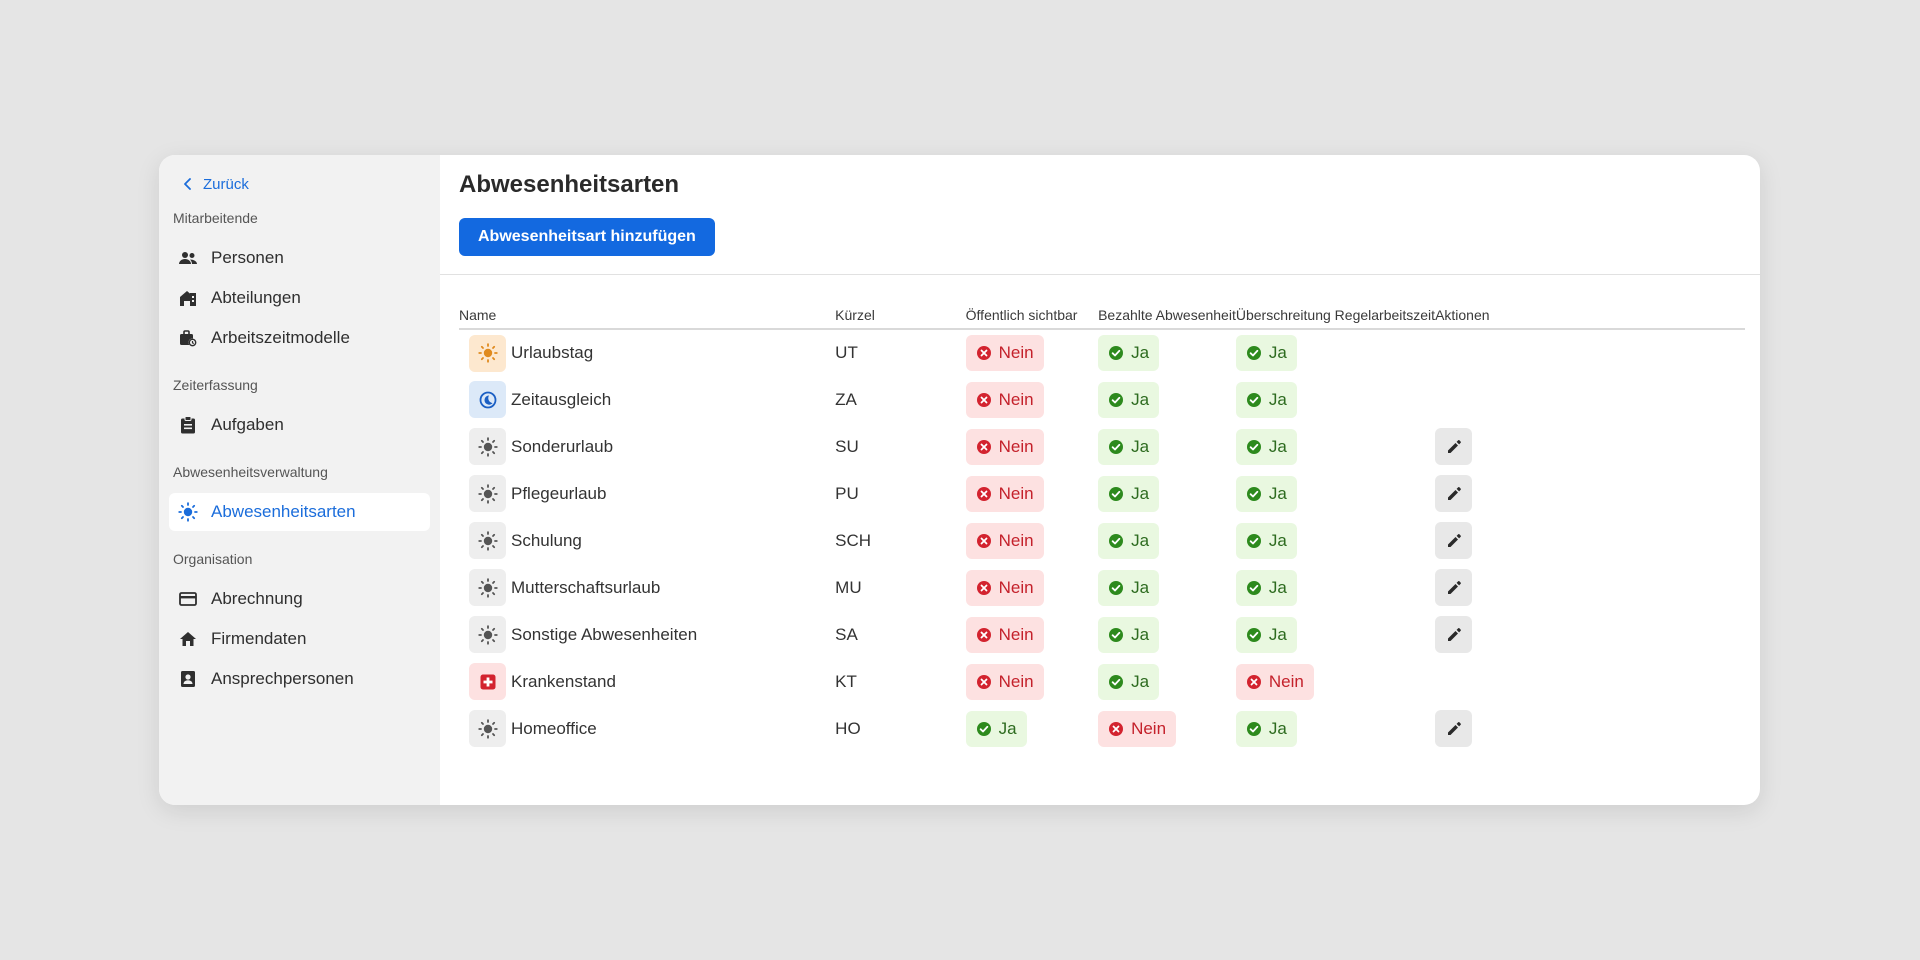 This screenshot has width=1920, height=960. What do you see at coordinates (1102, 352) in the screenshot?
I see `table-row: Urlaubstag UT Nein Ja Ja` at bounding box center [1102, 352].